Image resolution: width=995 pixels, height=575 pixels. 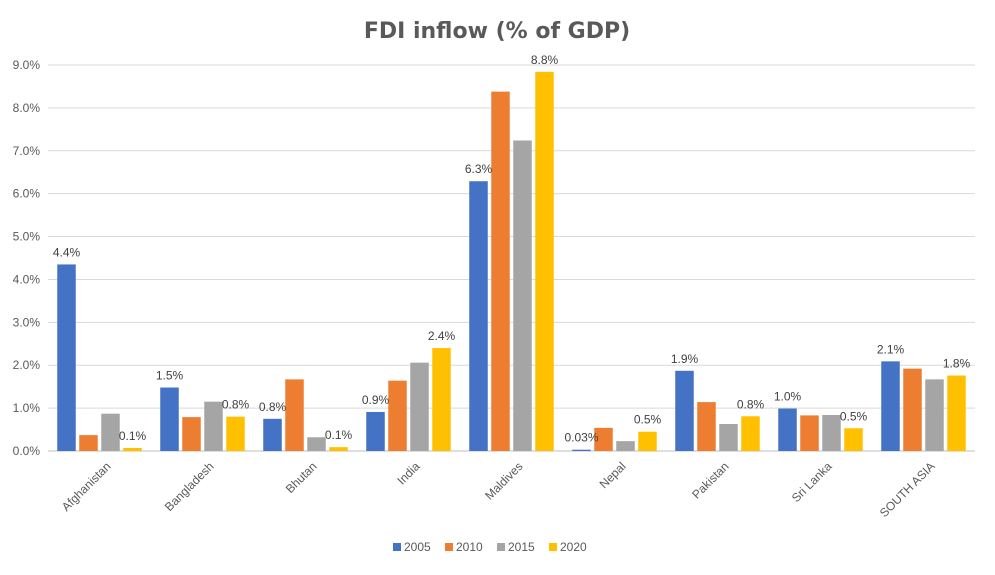 What do you see at coordinates (581, 450) in the screenshot?
I see `bar-nepal-2005` at bounding box center [581, 450].